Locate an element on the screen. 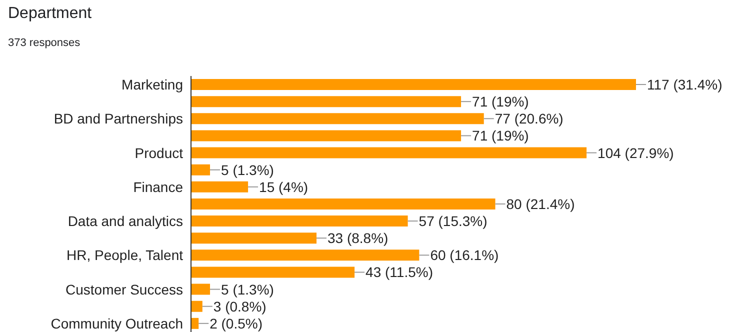 This screenshot has width=747, height=332. y-tick-label: Data and analytics is located at coordinates (125, 221).